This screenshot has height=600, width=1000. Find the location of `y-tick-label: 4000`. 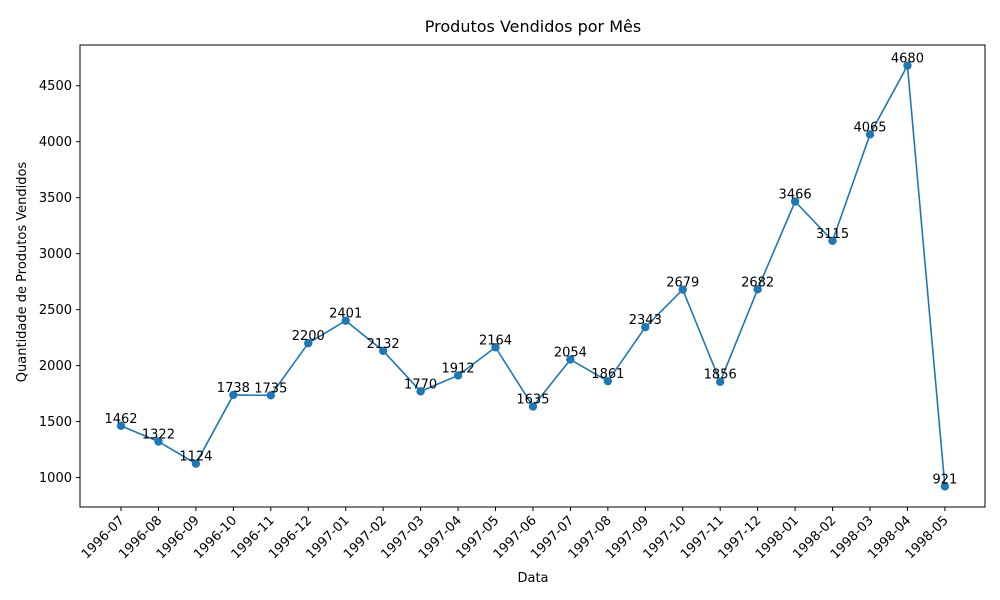

y-tick-label: 4000 is located at coordinates (55, 142).